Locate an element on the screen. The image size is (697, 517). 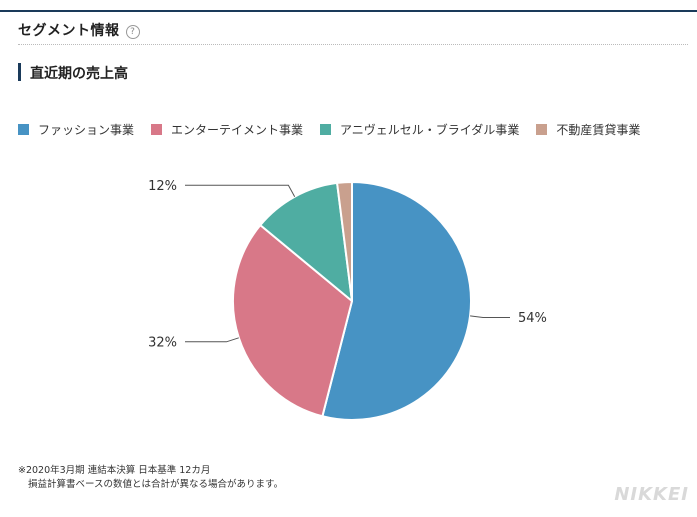
legend-item: ファッション事業 is located at coordinates (76, 129).